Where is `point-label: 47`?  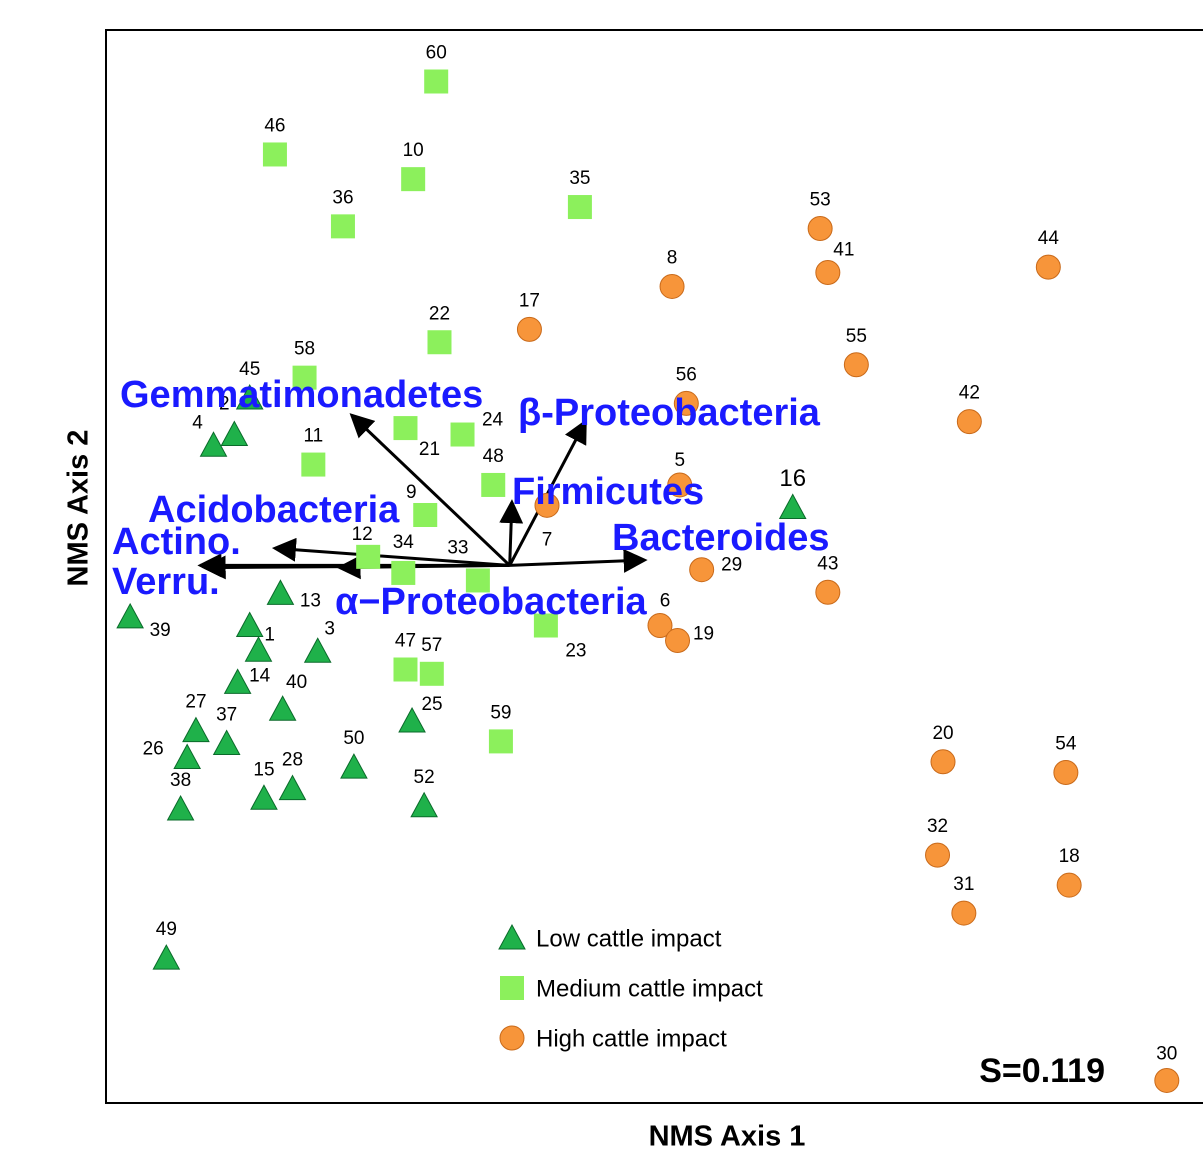 point-label: 47 is located at coordinates (405, 641).